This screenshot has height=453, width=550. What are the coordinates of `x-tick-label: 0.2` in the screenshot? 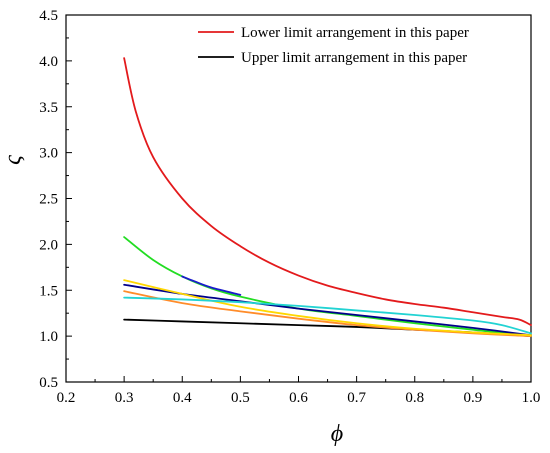 It's located at (66, 398).